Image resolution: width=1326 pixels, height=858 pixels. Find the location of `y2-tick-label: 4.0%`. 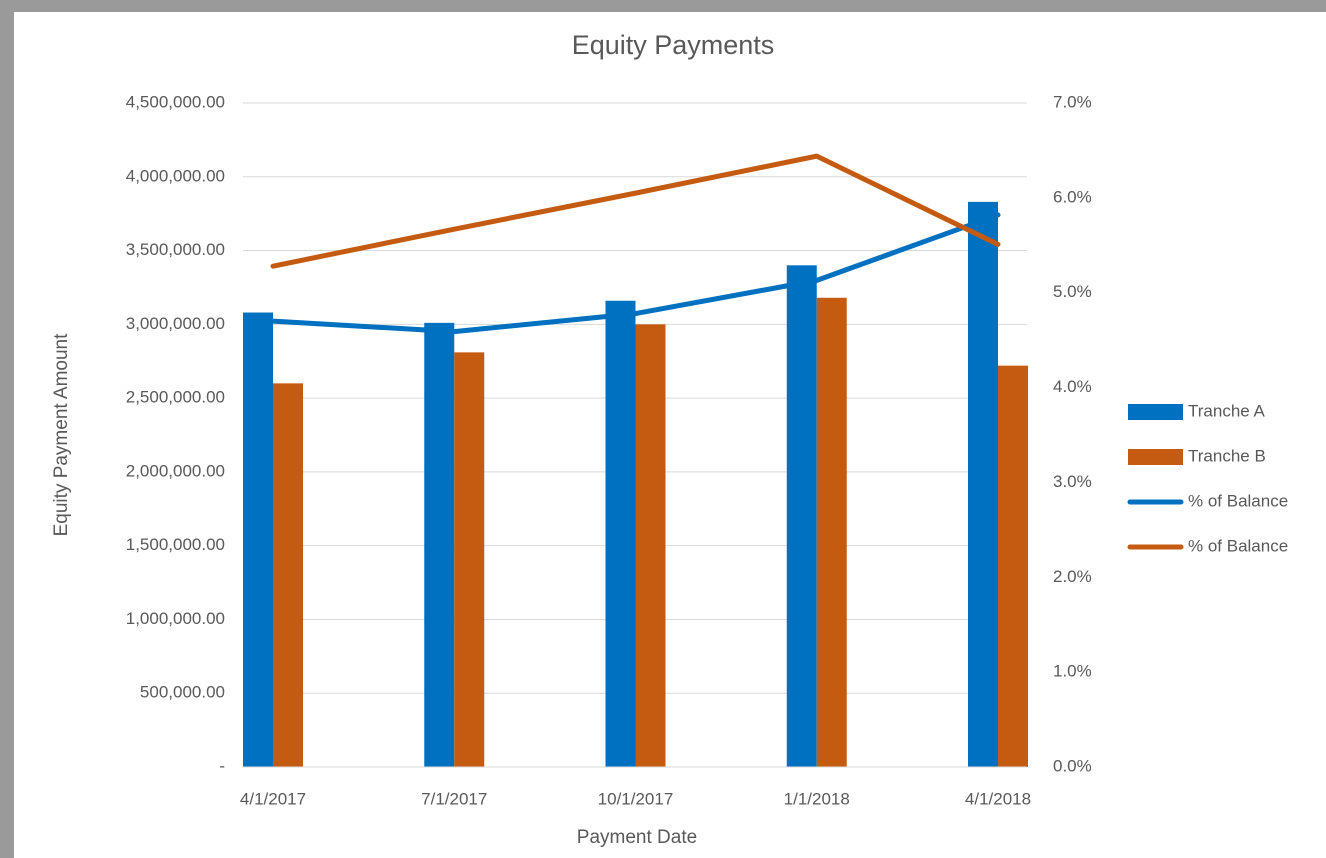

y2-tick-label: 4.0% is located at coordinates (1072, 386).